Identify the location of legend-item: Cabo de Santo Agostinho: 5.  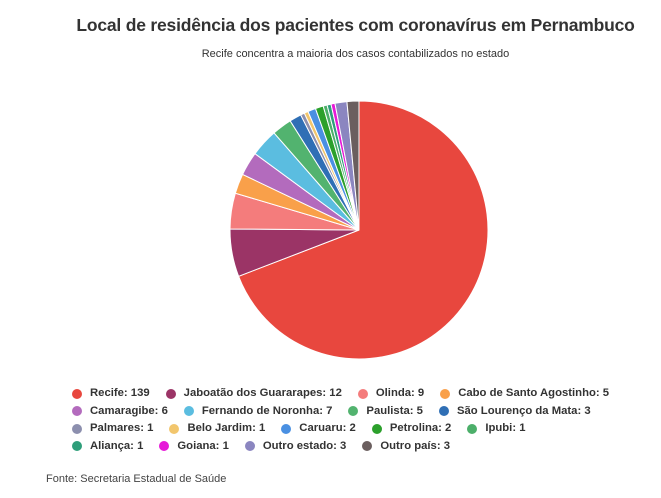
(524, 394).